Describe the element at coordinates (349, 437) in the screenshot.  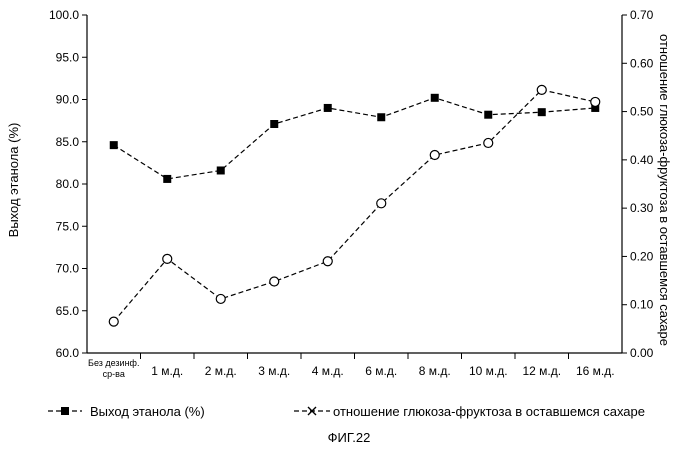
I see `figure-label: ФИГ.22` at that location.